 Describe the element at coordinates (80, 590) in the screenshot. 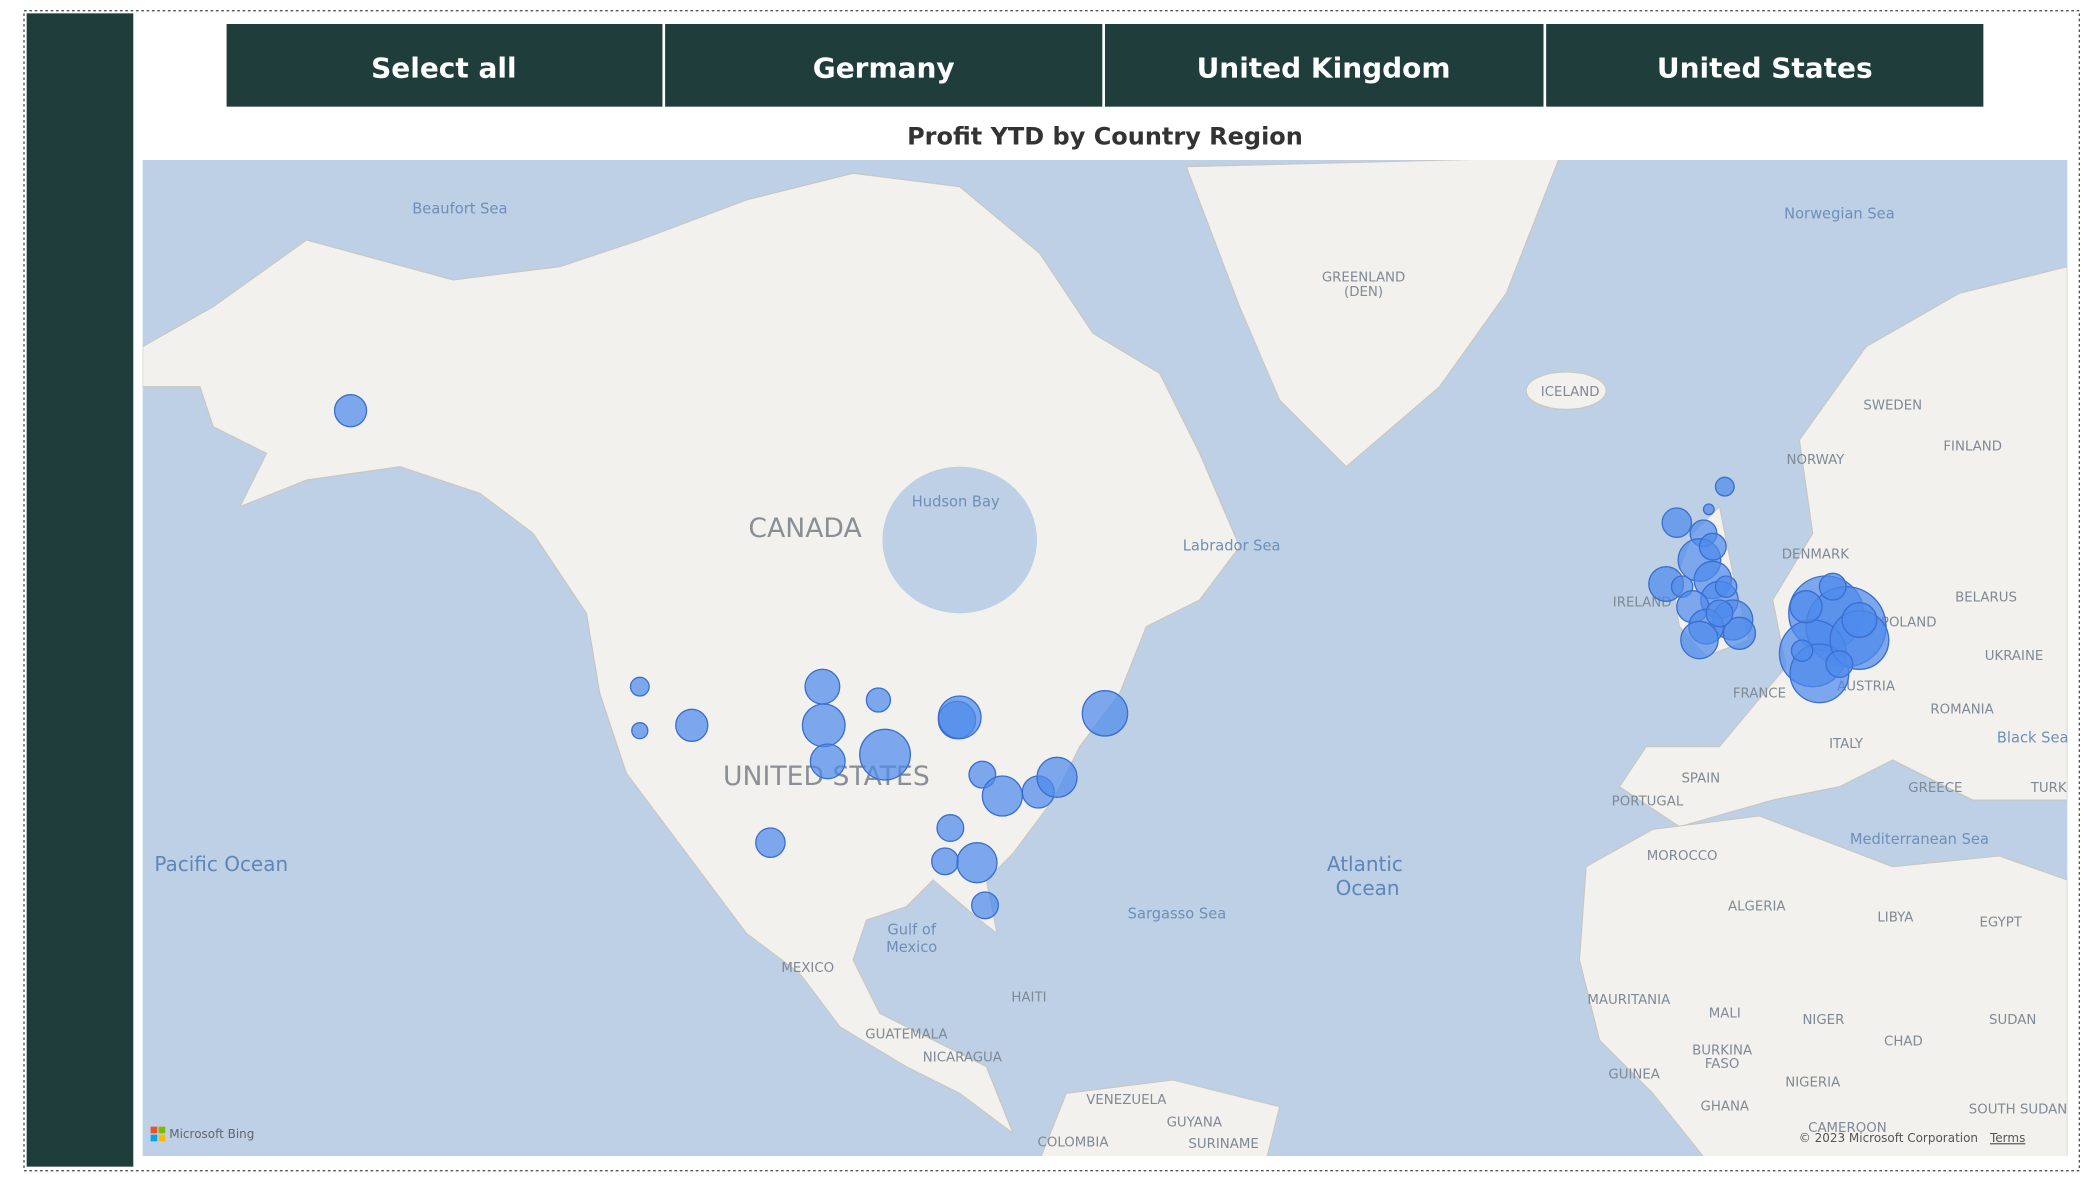

I see `side-panel` at that location.